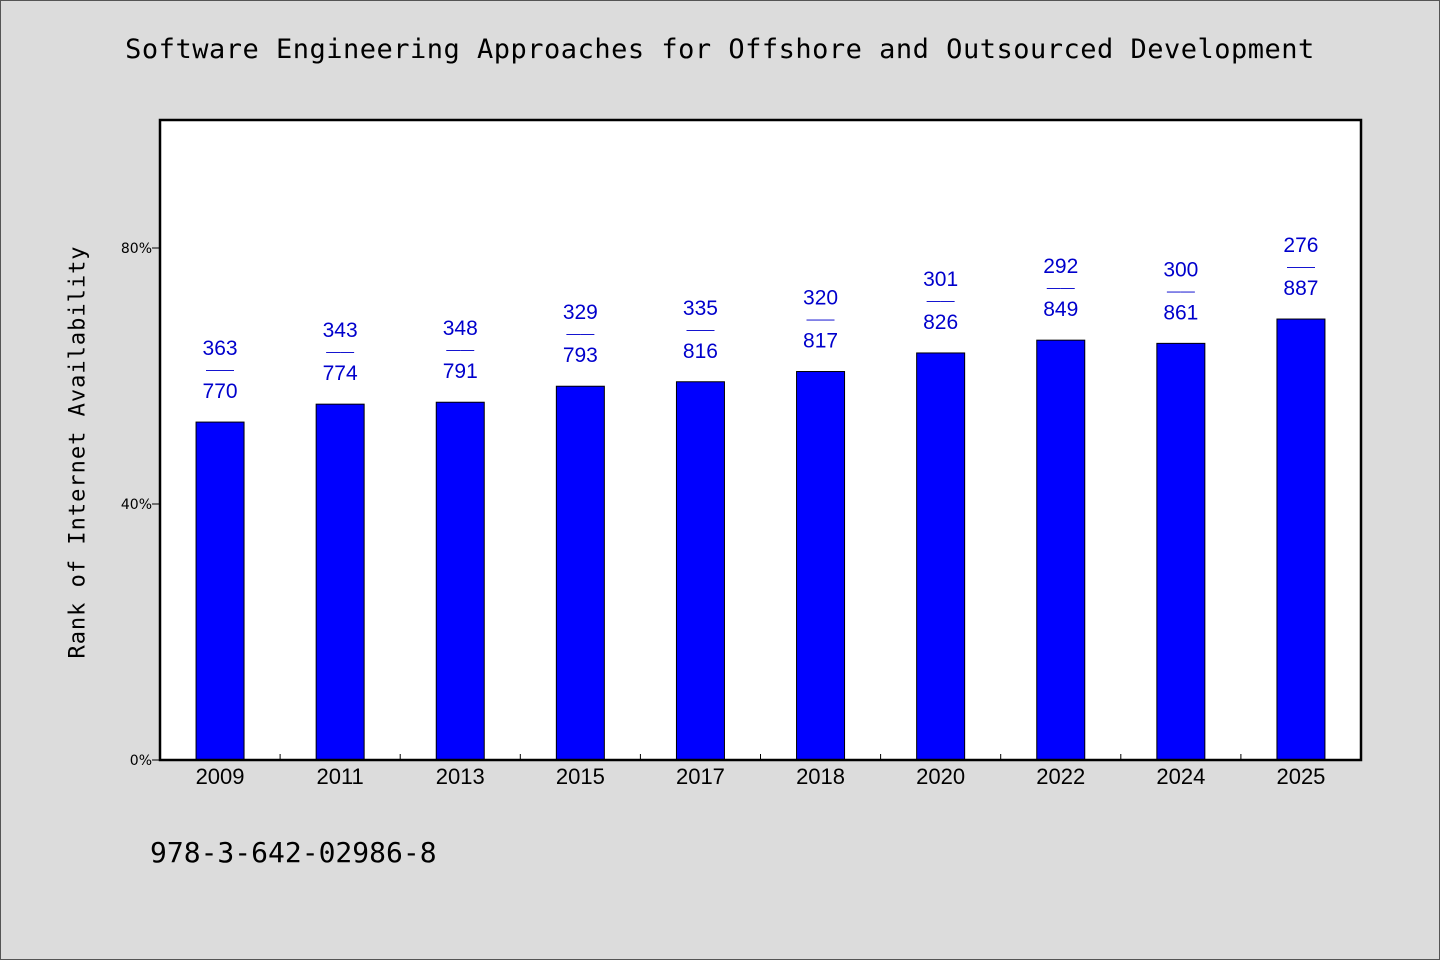 This screenshot has height=960, width=1440. What do you see at coordinates (1300, 288) in the screenshot?
I see `data-label-bottom: 887` at bounding box center [1300, 288].